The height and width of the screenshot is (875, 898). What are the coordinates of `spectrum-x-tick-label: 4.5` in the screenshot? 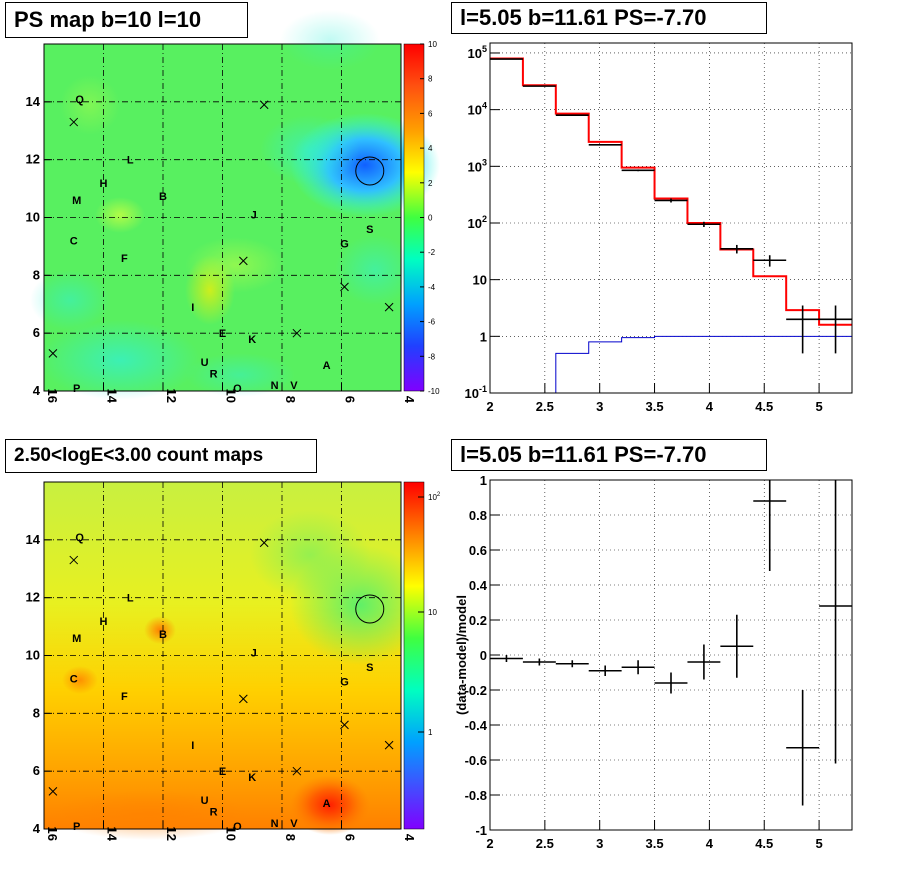 It's located at (764, 406).